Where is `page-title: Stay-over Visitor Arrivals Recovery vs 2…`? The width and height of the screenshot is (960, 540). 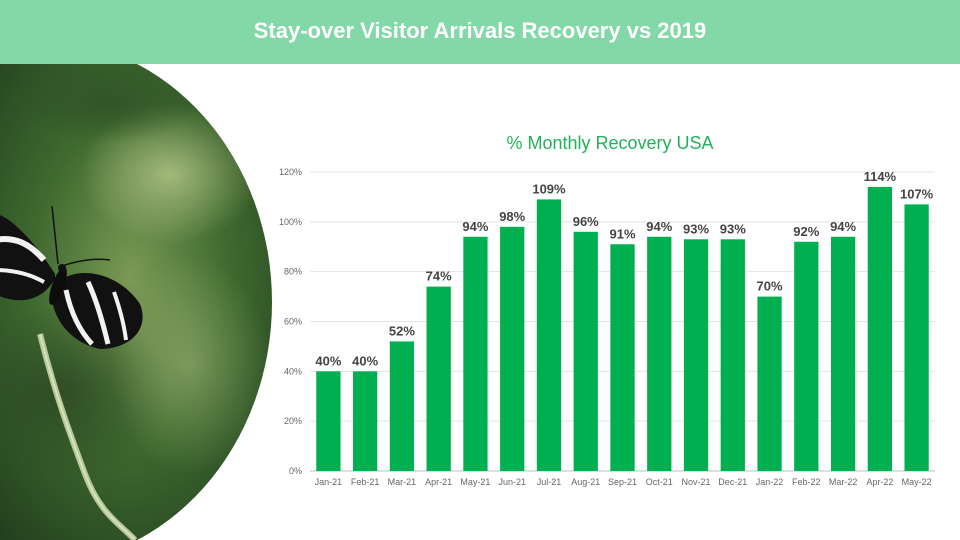 page-title: Stay-over Visitor Arrivals Recovery vs 2… is located at coordinates (480, 30).